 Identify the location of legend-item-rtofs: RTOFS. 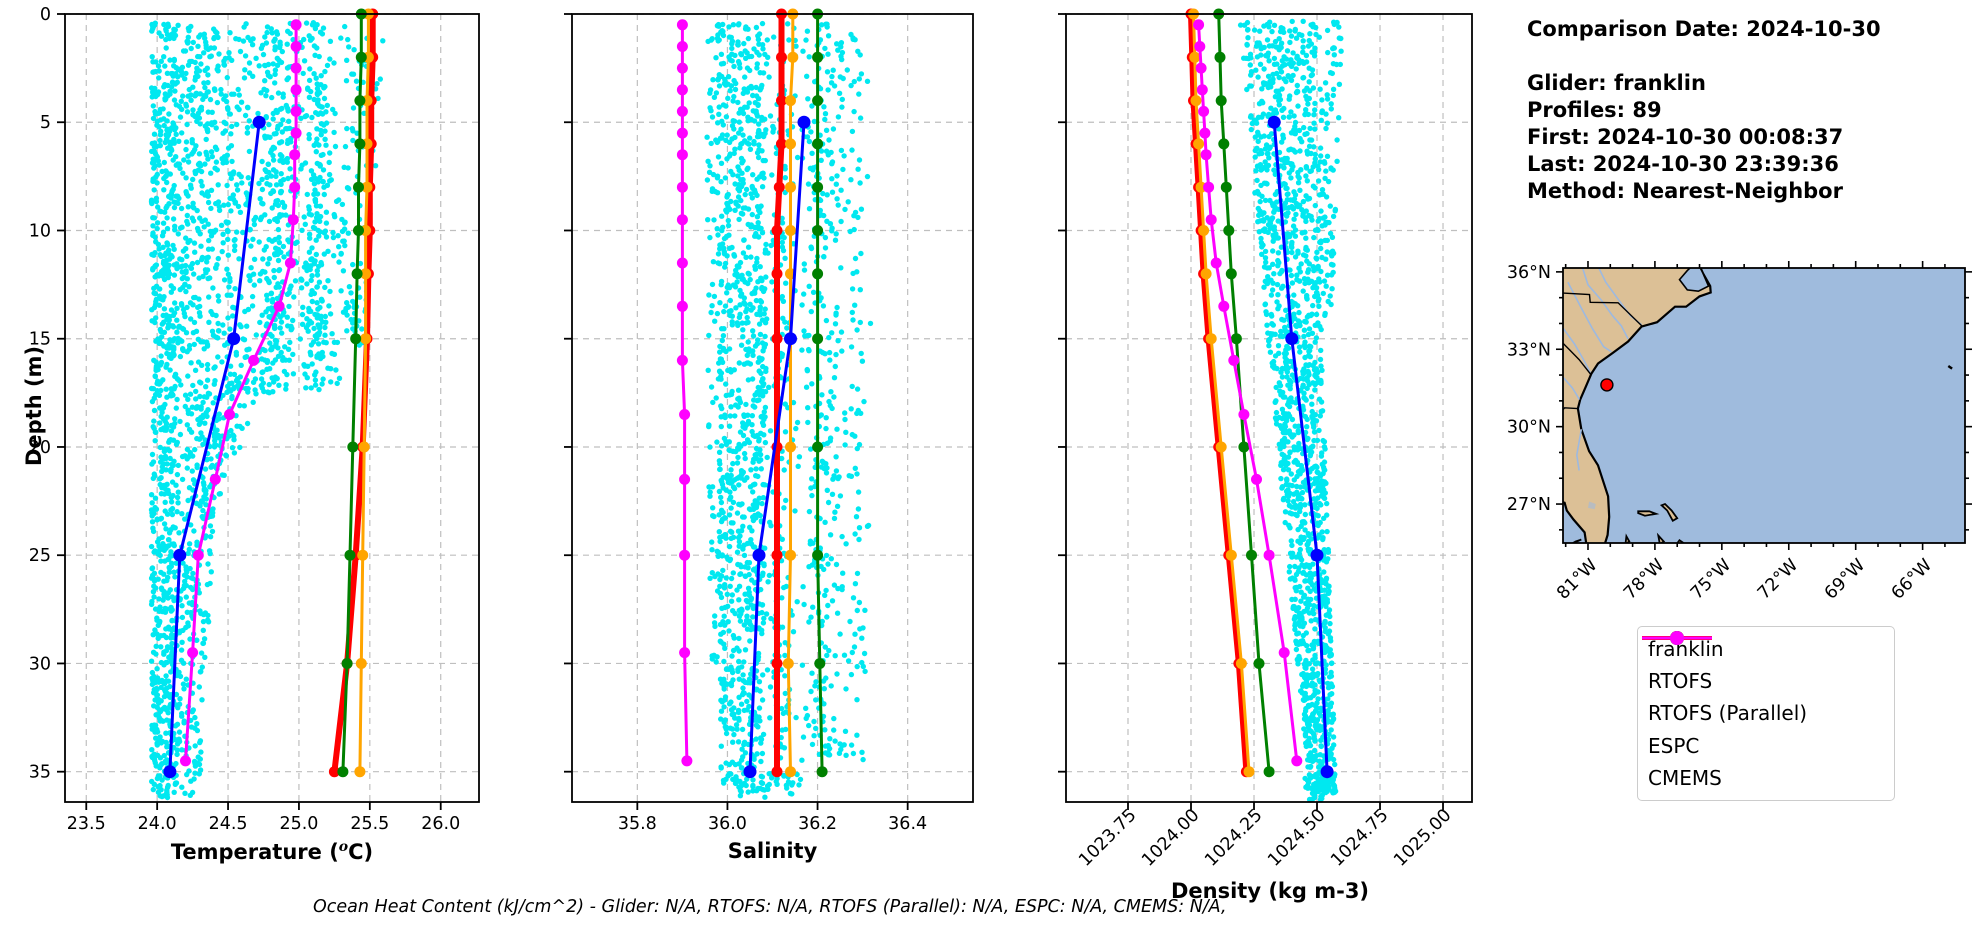
(1768, 662).